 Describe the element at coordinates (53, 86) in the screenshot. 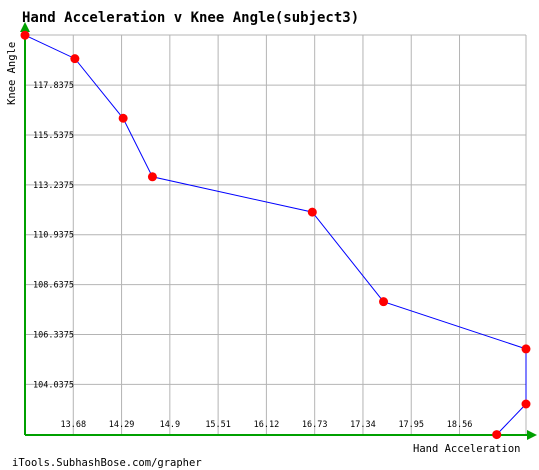

I see `y-tick-label: 117.8375` at that location.